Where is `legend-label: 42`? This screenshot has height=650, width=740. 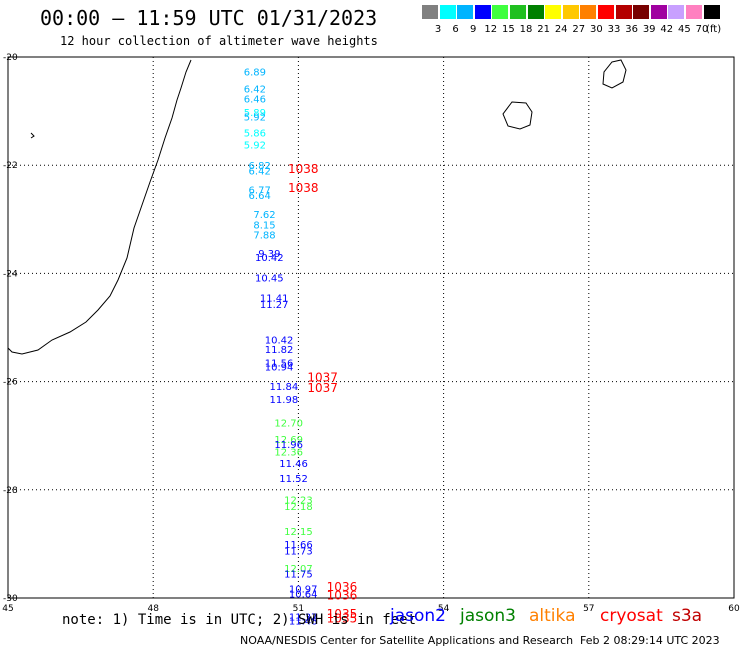 legend-label: 42 is located at coordinates (667, 29).